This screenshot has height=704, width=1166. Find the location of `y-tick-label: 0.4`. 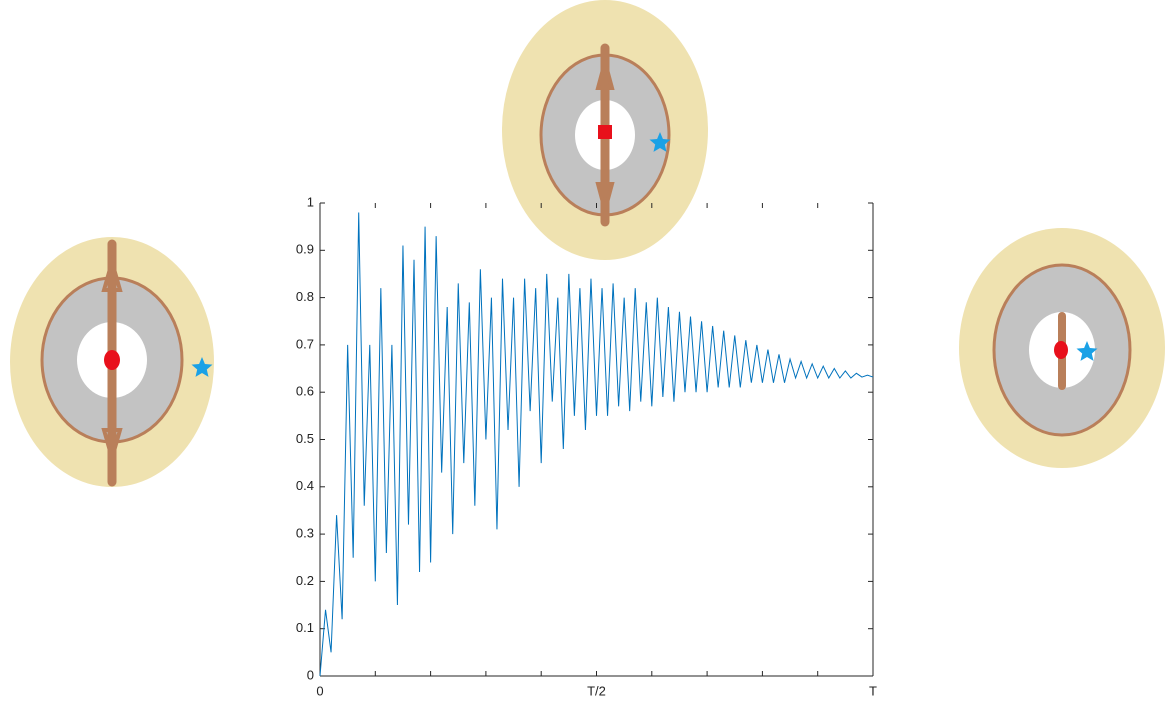

y-tick-label: 0.4 is located at coordinates (305, 485).